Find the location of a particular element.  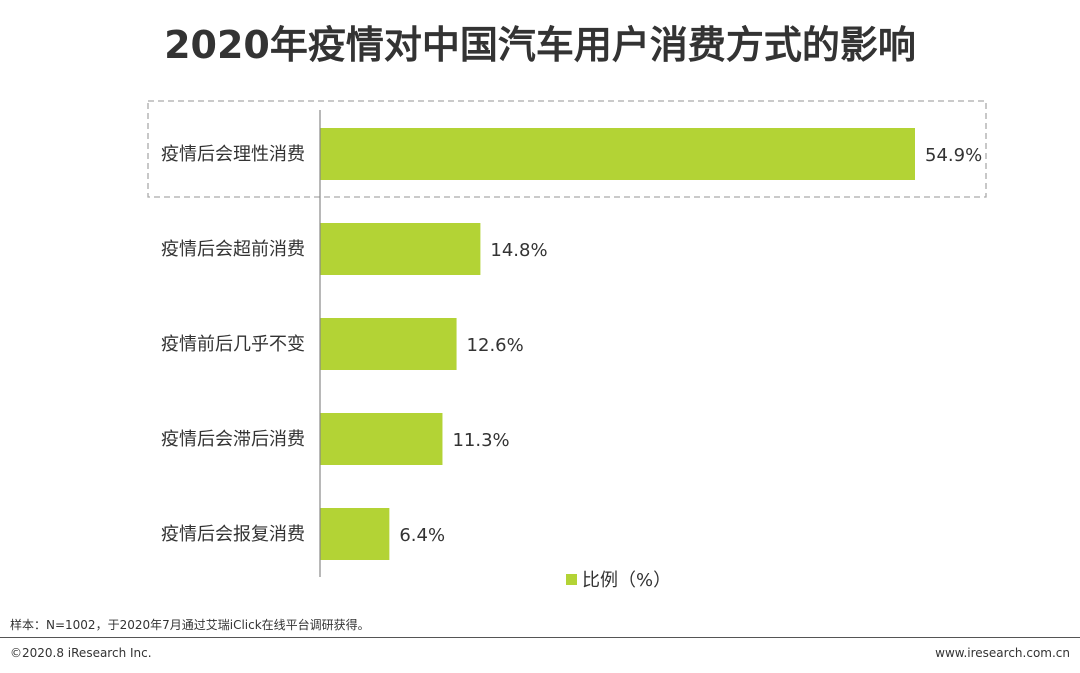

legend-swatch is located at coordinates (571, 579).